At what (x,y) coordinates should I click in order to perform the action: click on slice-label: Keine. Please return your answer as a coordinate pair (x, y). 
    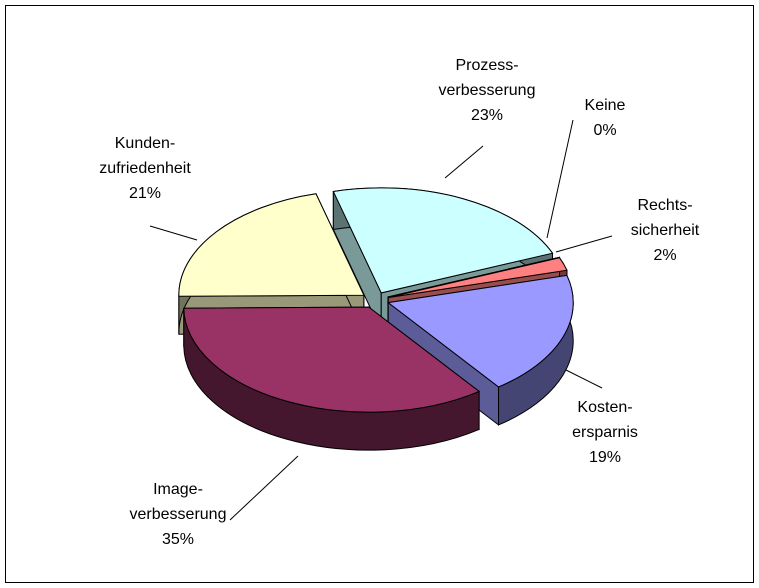
    Looking at the image, I should click on (605, 105).